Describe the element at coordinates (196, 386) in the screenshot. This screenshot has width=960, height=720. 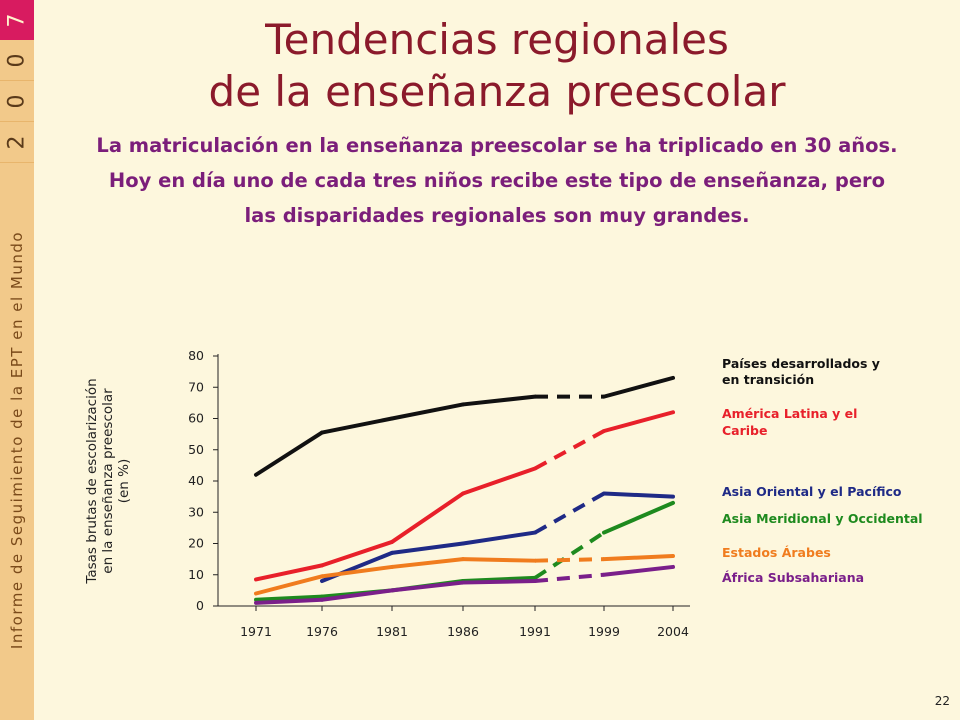
I see `y-tick-label: 70` at that location.